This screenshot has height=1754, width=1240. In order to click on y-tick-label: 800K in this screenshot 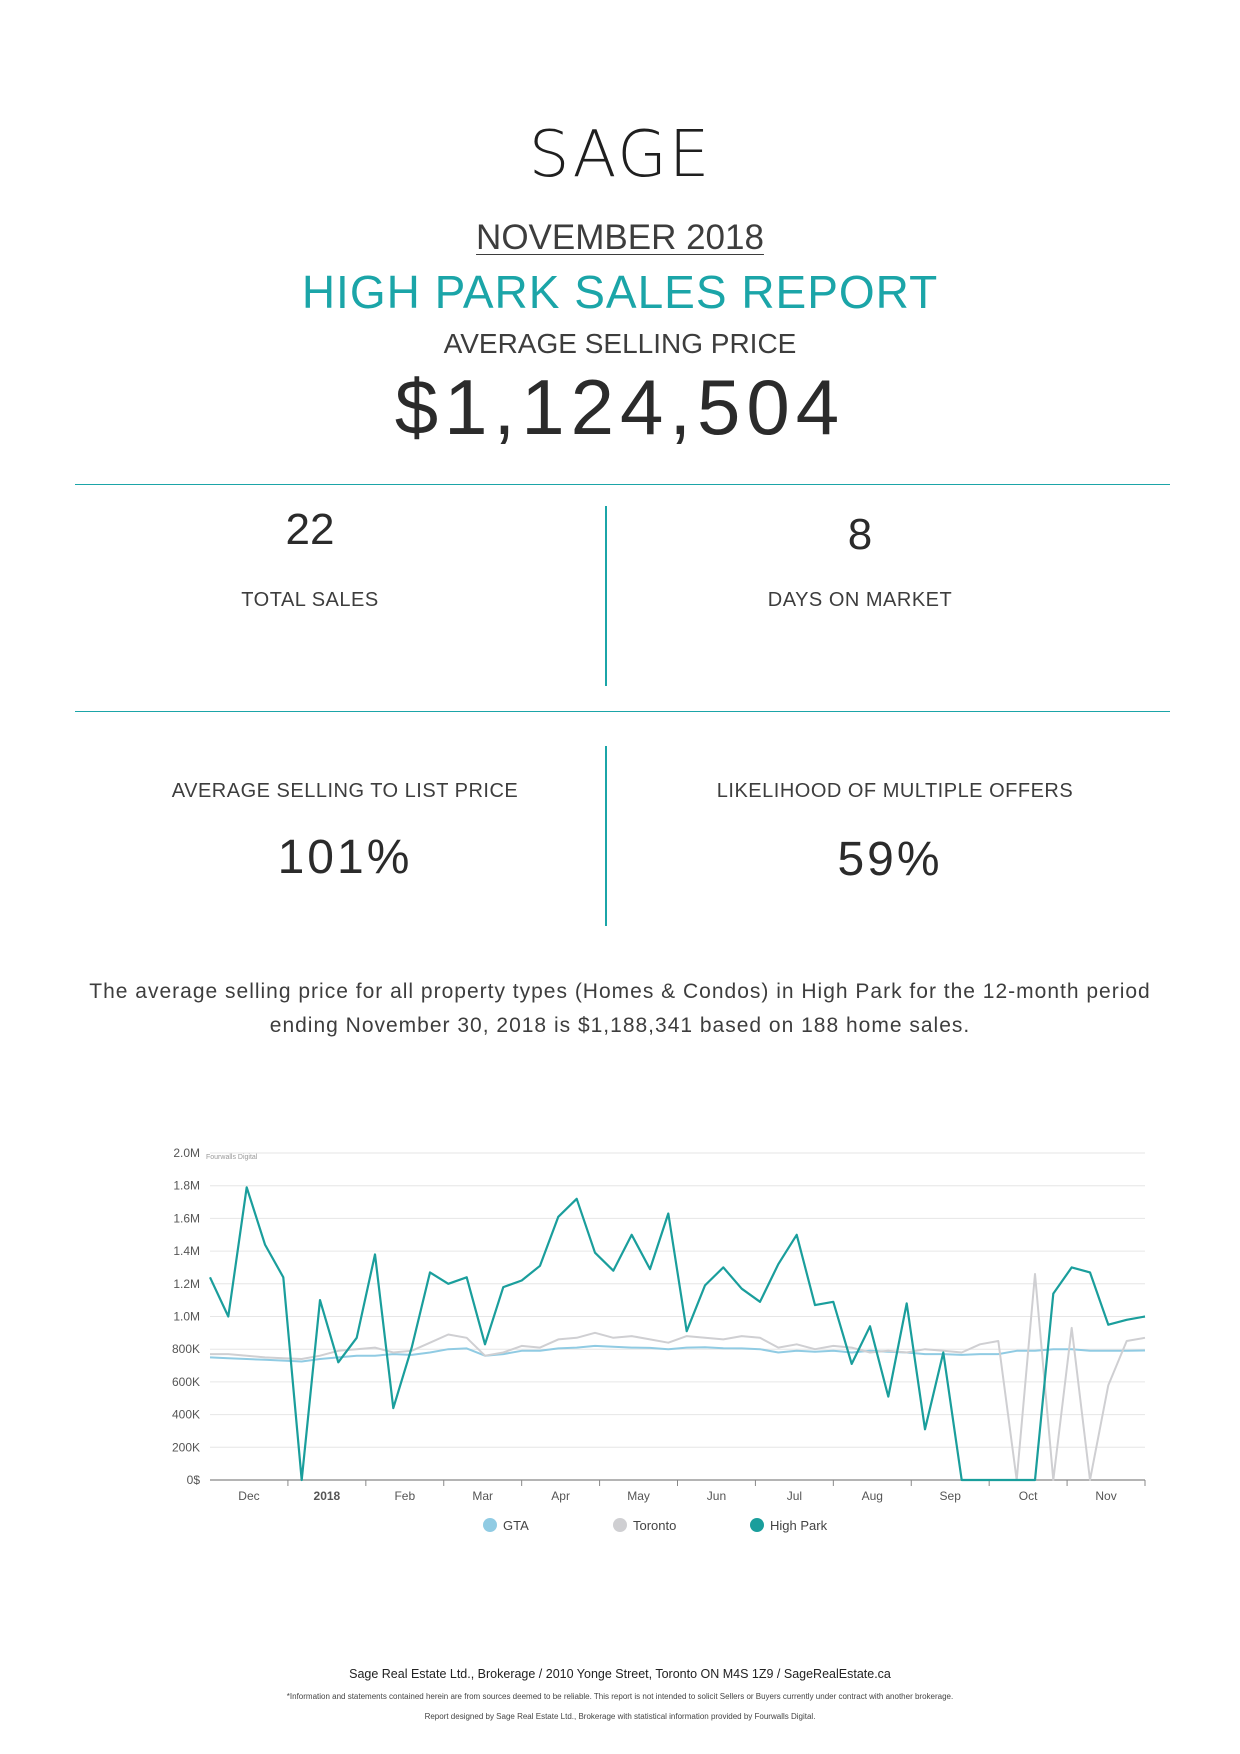, I will do `click(186, 1349)`.